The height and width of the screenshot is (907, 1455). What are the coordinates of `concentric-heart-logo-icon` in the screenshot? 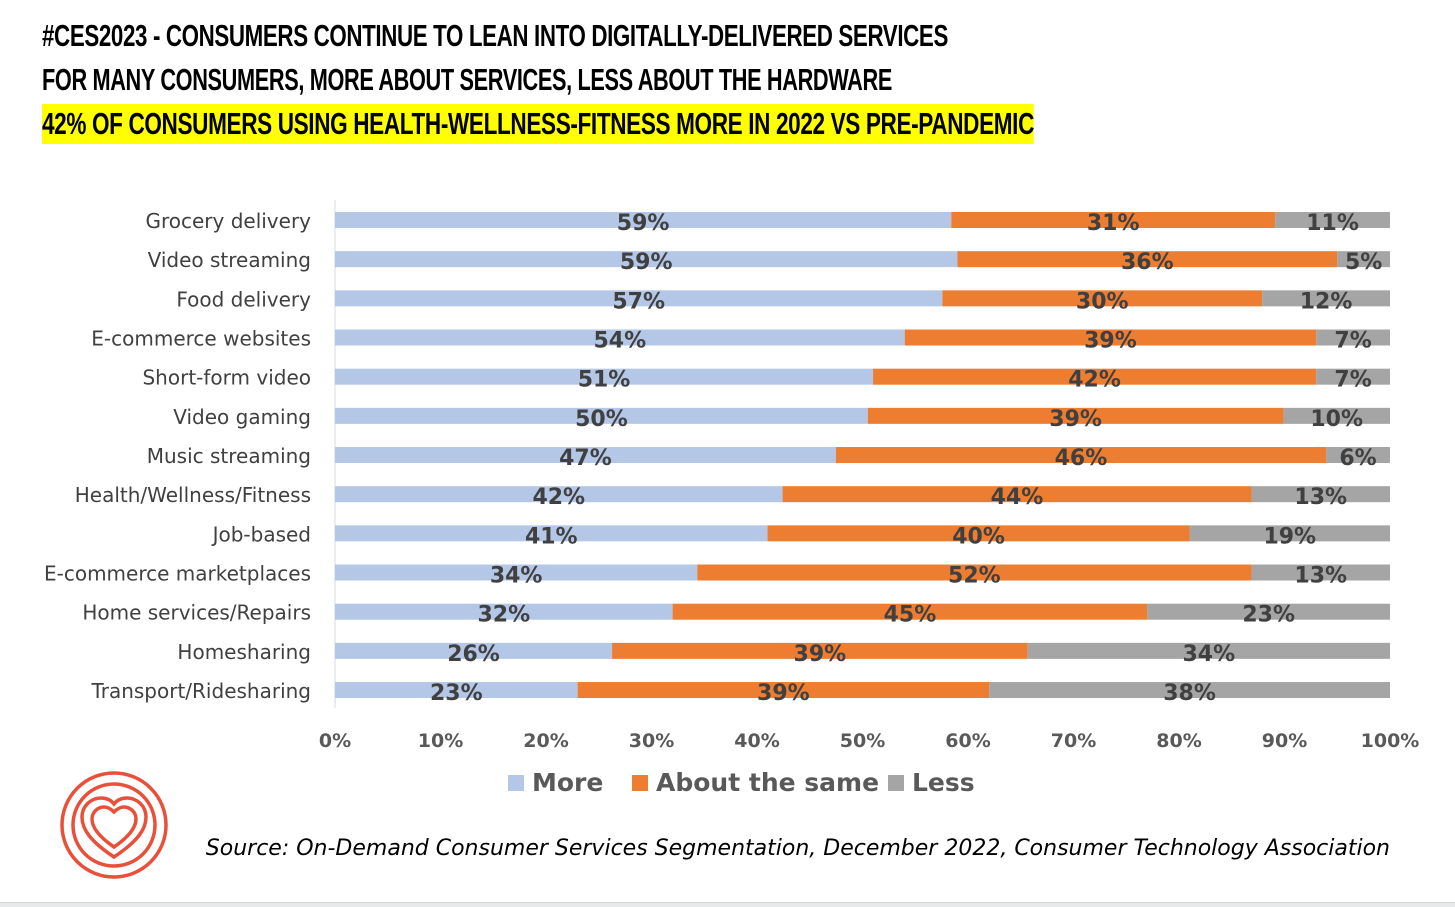 It's located at (114, 825).